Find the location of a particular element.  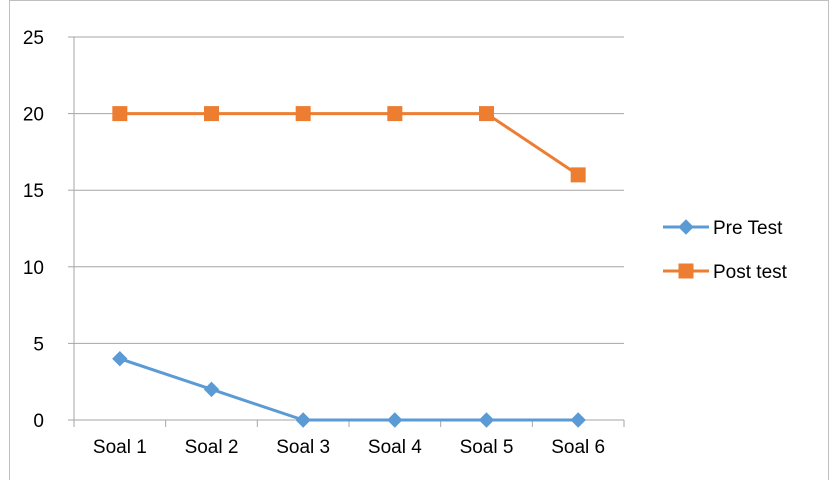

x-tick-label-2: Soal 2 is located at coordinates (212, 447).